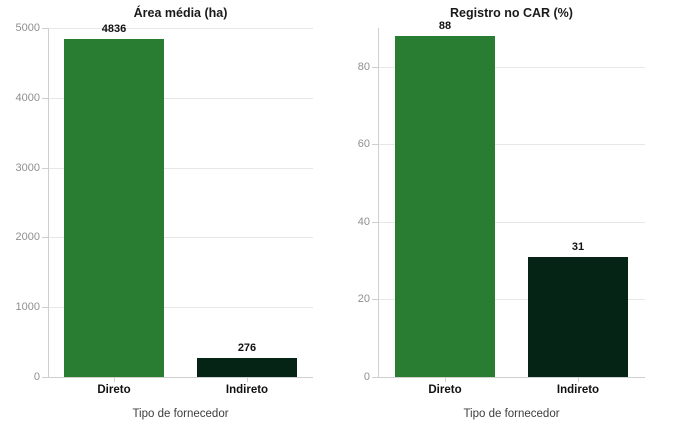  Describe the element at coordinates (27, 28) in the screenshot. I see `y-tick-label: 5000` at that location.